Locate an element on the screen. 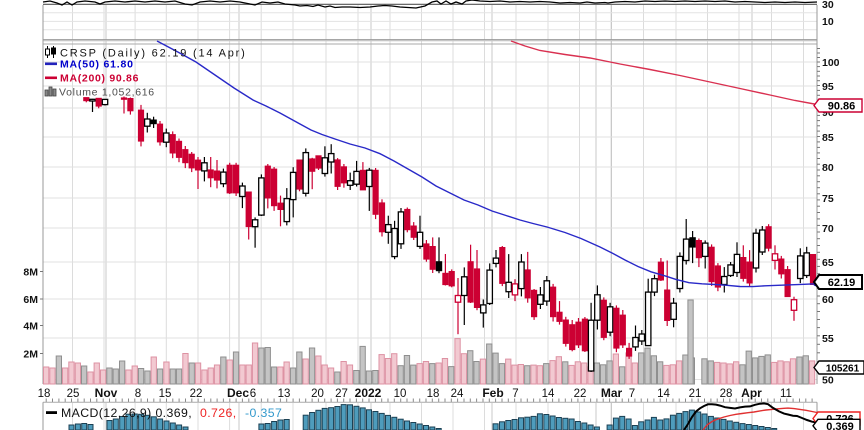 The image size is (864, 430). svg-text: Nov is located at coordinates (106, 393).